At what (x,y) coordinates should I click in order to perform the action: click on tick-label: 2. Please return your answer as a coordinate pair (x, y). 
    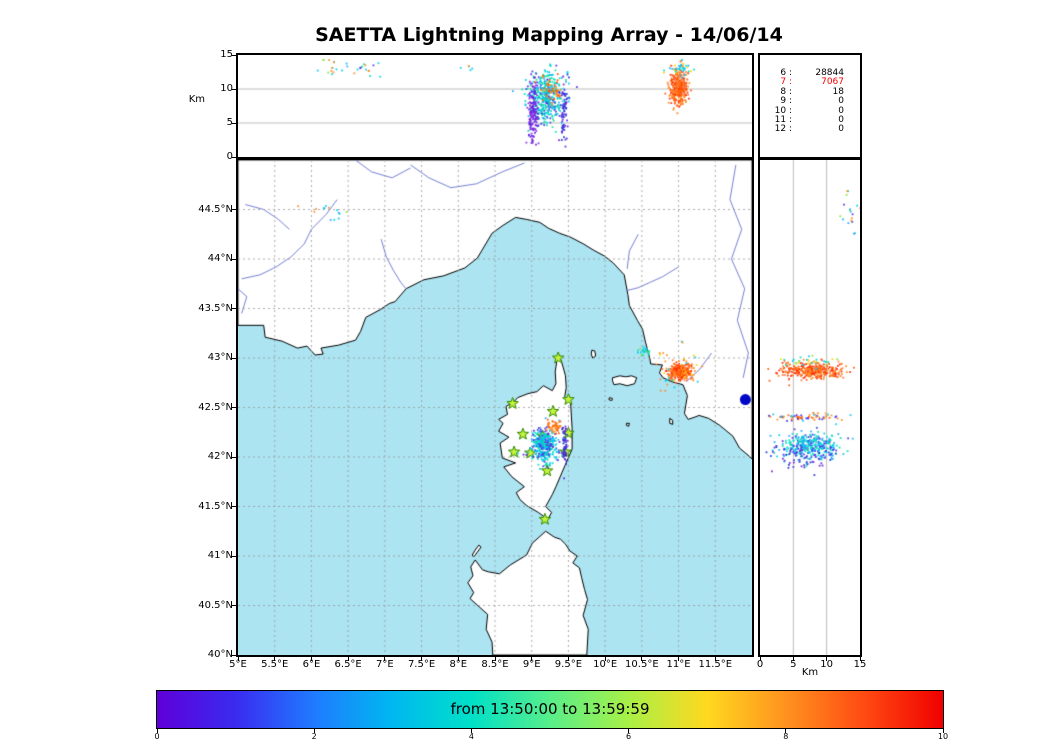
    Looking at the image, I should click on (314, 736).